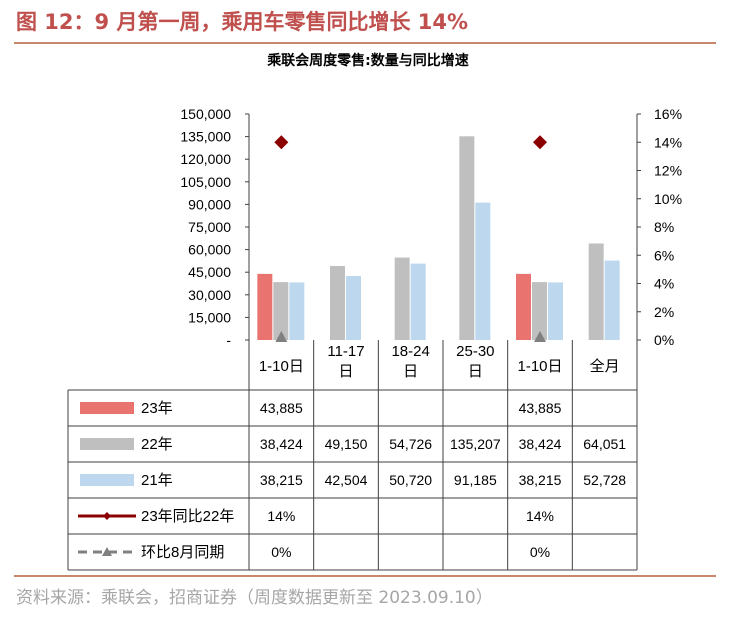  I want to click on left-axis-tick-label: 15,000, so click(209, 317).